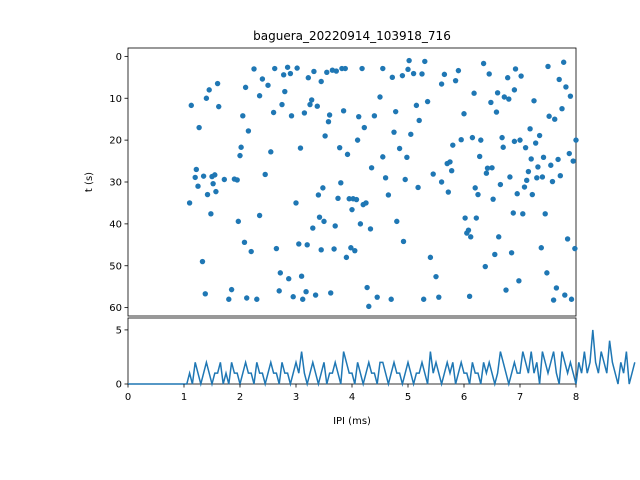 The width and height of the screenshot is (640, 480). I want to click on y-tick-label: 5, so click(119, 331).